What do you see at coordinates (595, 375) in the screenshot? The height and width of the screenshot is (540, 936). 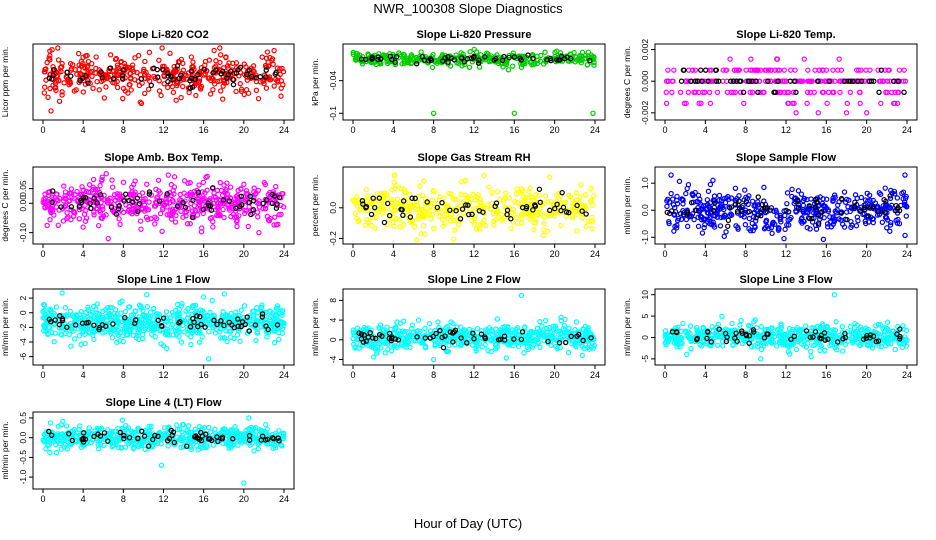 I see `x-tick-label: 24` at bounding box center [595, 375].